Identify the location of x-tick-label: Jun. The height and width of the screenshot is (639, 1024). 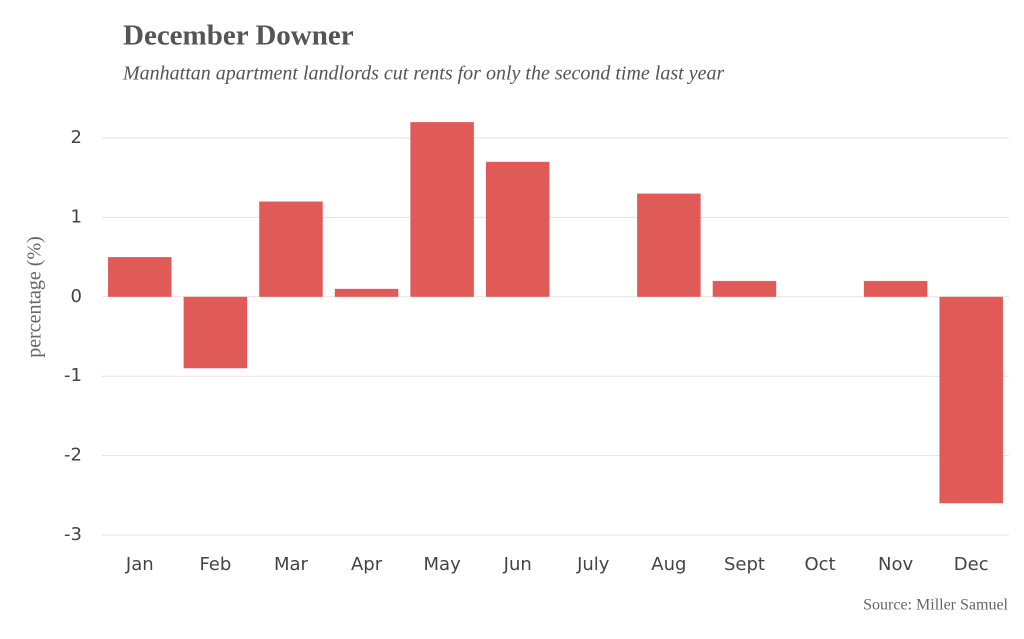
(517, 564).